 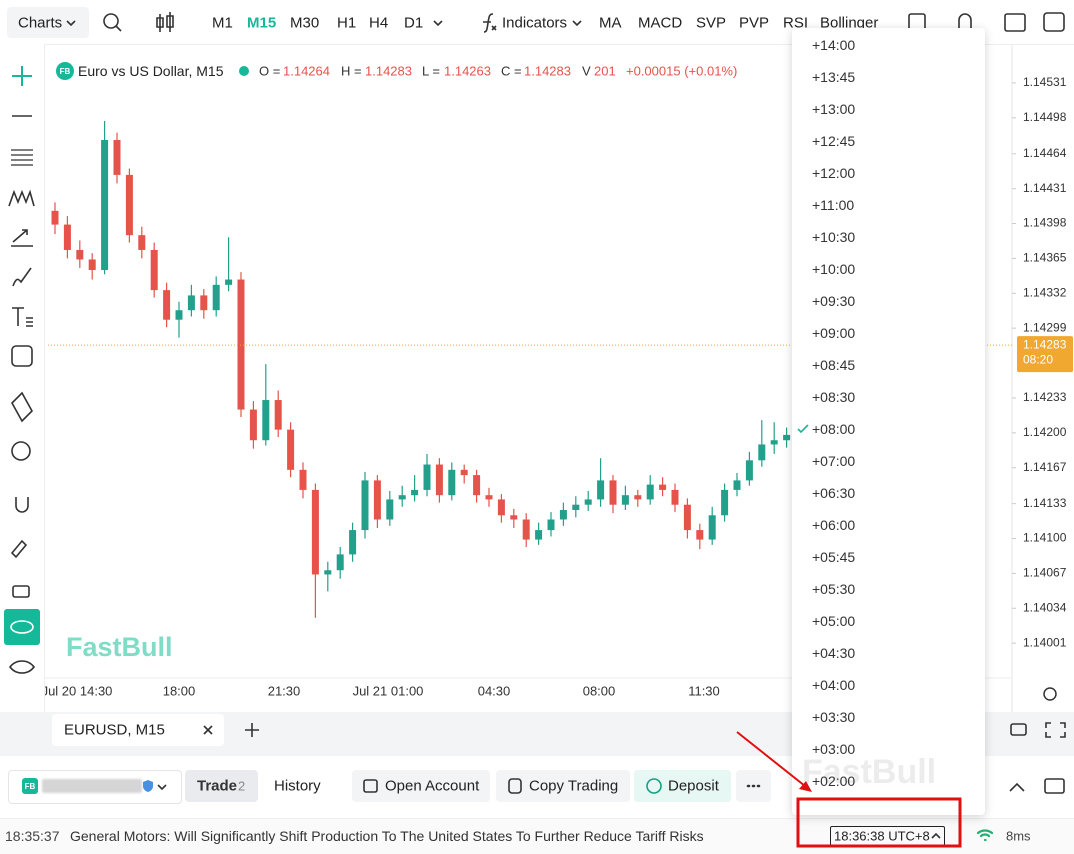 I want to click on tab-label: EURUSD, M15, so click(x=114, y=730).